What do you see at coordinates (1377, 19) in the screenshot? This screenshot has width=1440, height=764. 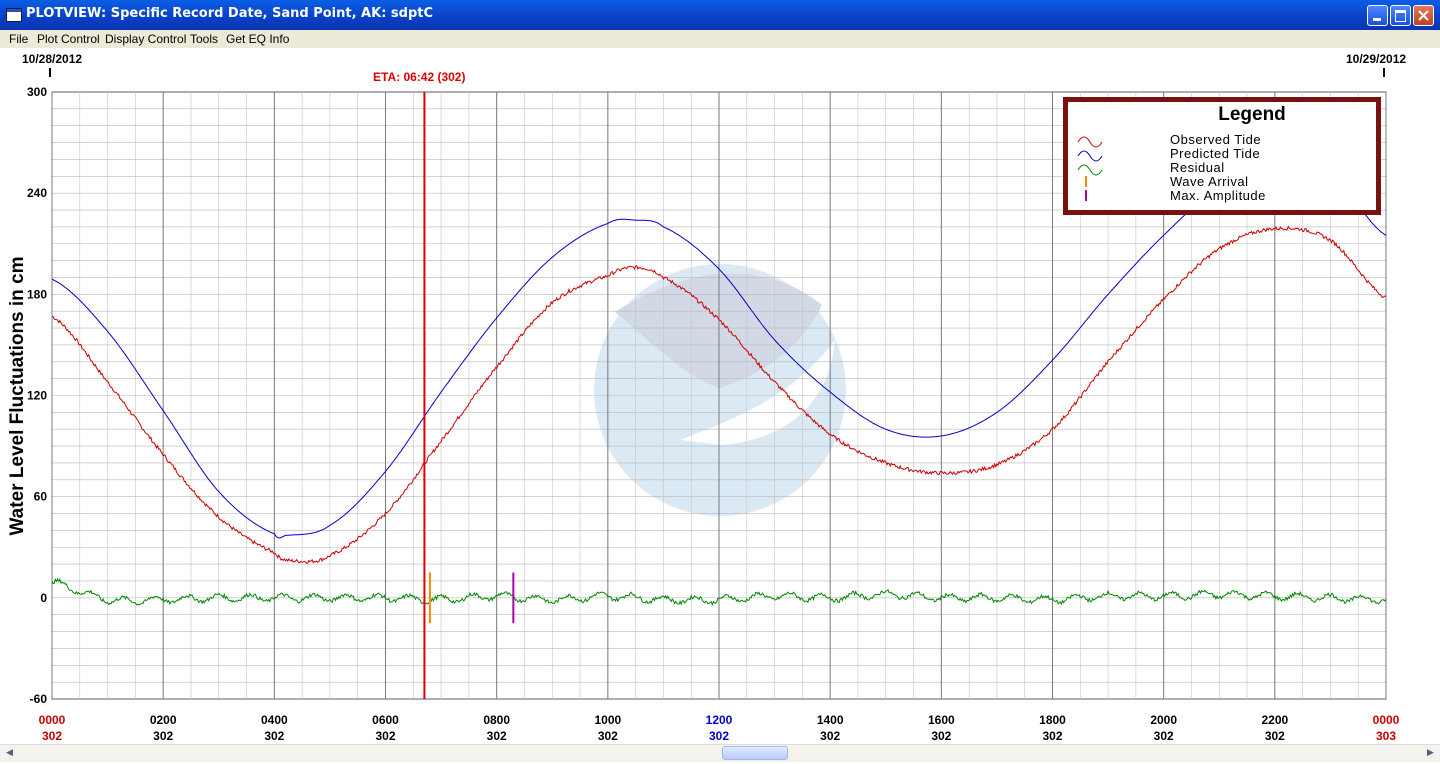 I see `minimize-icon` at bounding box center [1377, 19].